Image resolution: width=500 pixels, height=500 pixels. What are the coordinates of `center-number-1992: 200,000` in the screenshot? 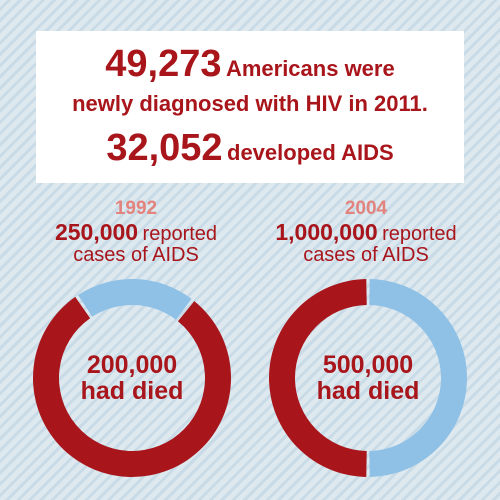 It's located at (132, 365).